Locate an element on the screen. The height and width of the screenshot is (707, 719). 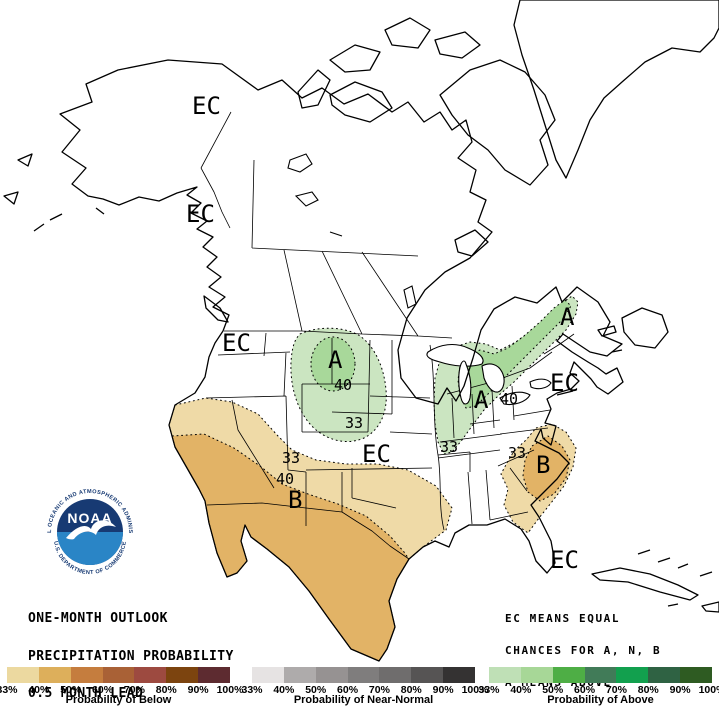
label-33-northern-plains: 33 is located at coordinates (354, 423).